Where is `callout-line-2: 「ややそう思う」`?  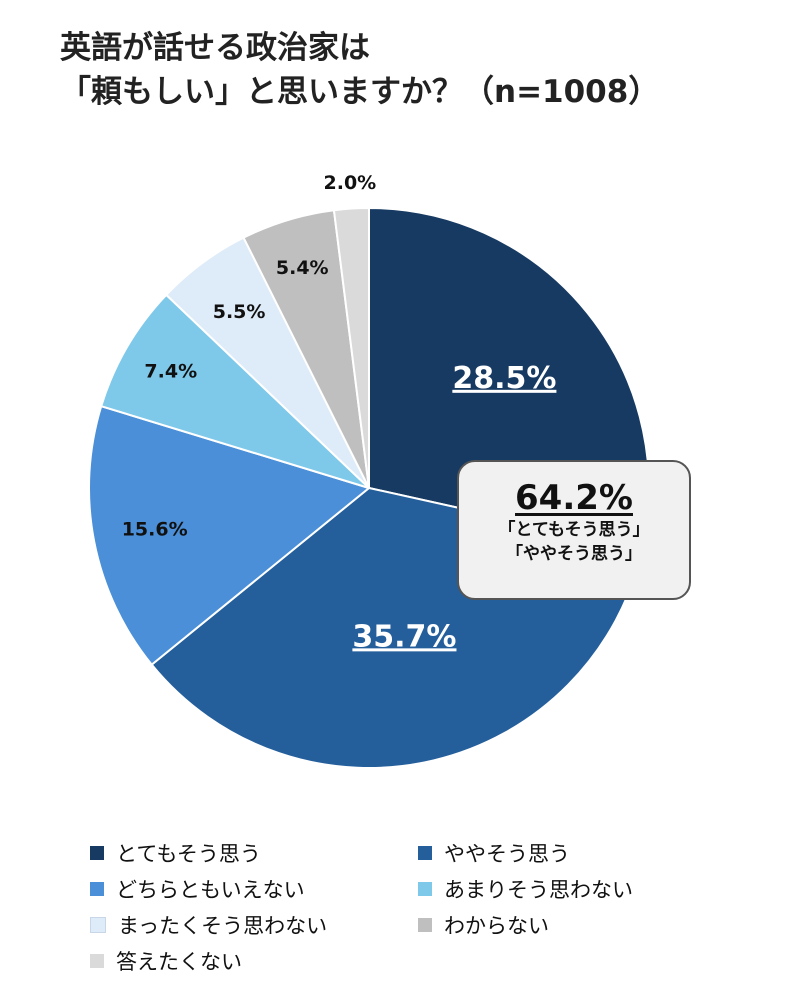
callout-line-2: 「ややそう思う」 is located at coordinates (574, 554).